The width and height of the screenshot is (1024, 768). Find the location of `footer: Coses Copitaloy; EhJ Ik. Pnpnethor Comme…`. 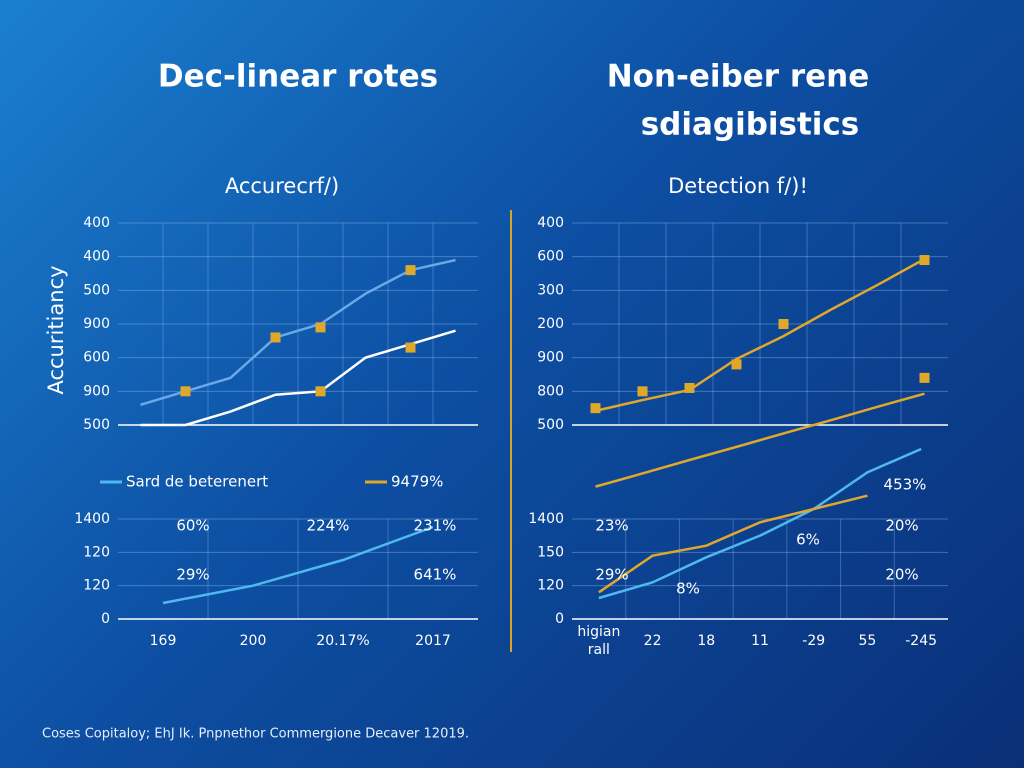

footer: Coses Copitaloy; EhJ Ik. Pnpnethor Comme… is located at coordinates (255, 734).